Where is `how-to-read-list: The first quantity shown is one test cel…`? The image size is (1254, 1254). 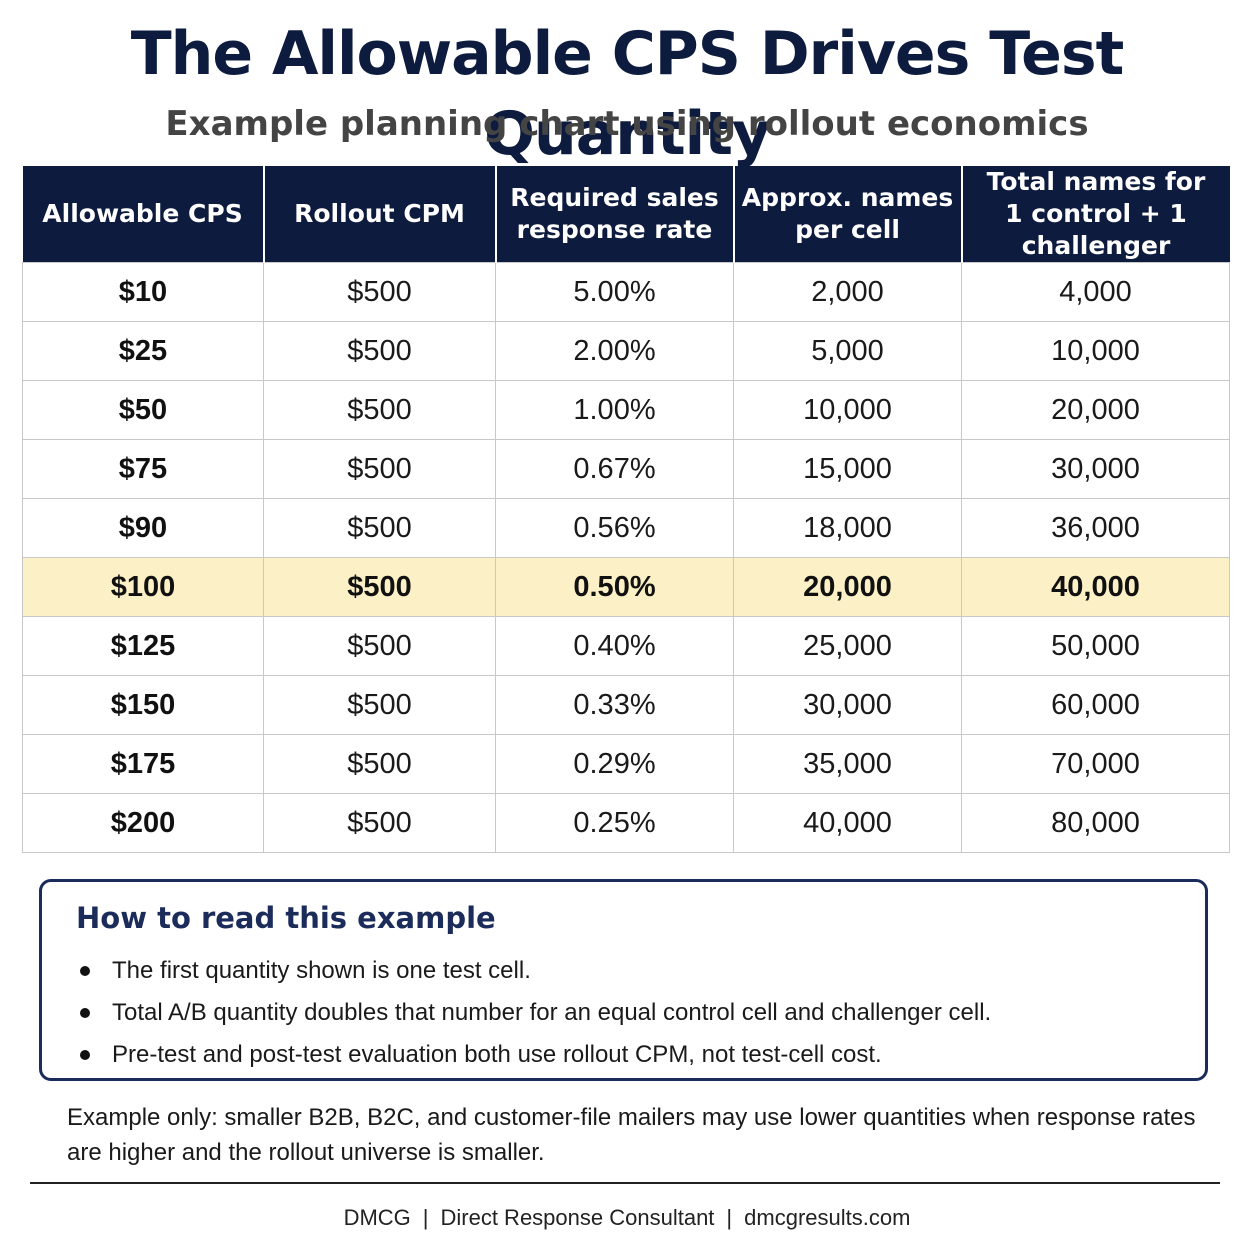 how-to-read-list: The first quantity shown is one test cel… is located at coordinates (534, 1013).